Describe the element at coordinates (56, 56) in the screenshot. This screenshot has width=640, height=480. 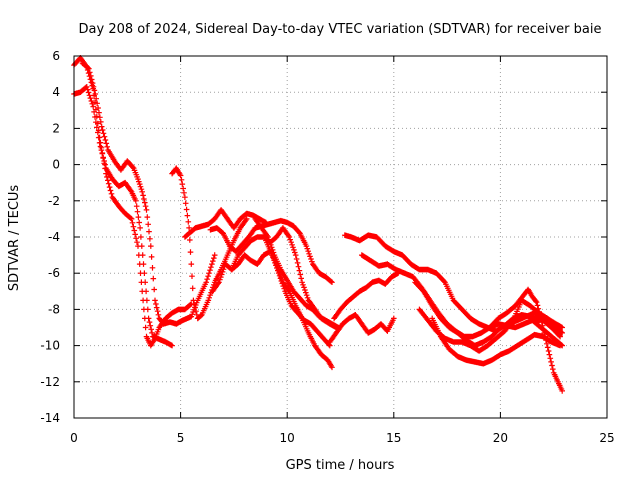
I see `y-tick-label: 6` at that location.